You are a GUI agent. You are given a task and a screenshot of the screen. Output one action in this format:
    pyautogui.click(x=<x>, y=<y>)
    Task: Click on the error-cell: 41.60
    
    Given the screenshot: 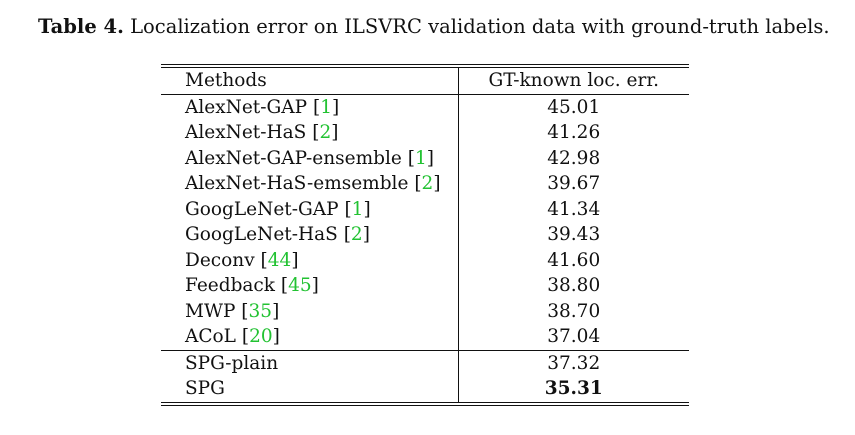 What is the action you would take?
    pyautogui.click(x=574, y=260)
    